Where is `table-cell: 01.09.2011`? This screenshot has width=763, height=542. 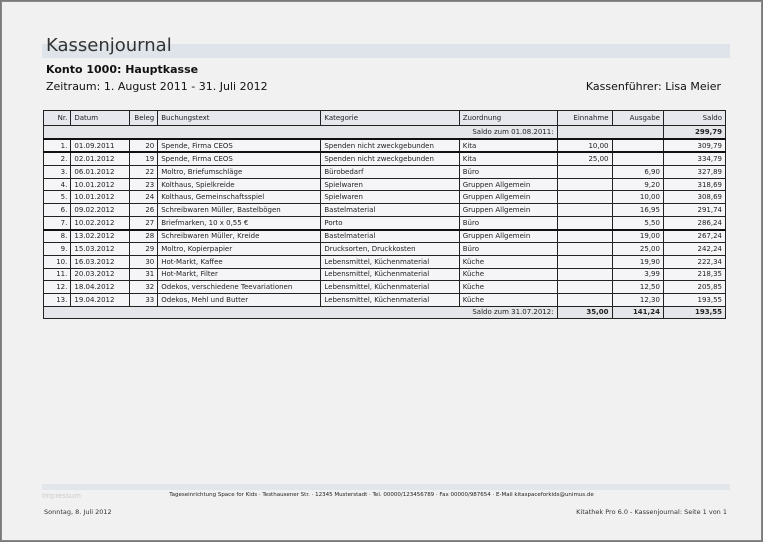 table-cell: 01.09.2011 is located at coordinates (100, 146).